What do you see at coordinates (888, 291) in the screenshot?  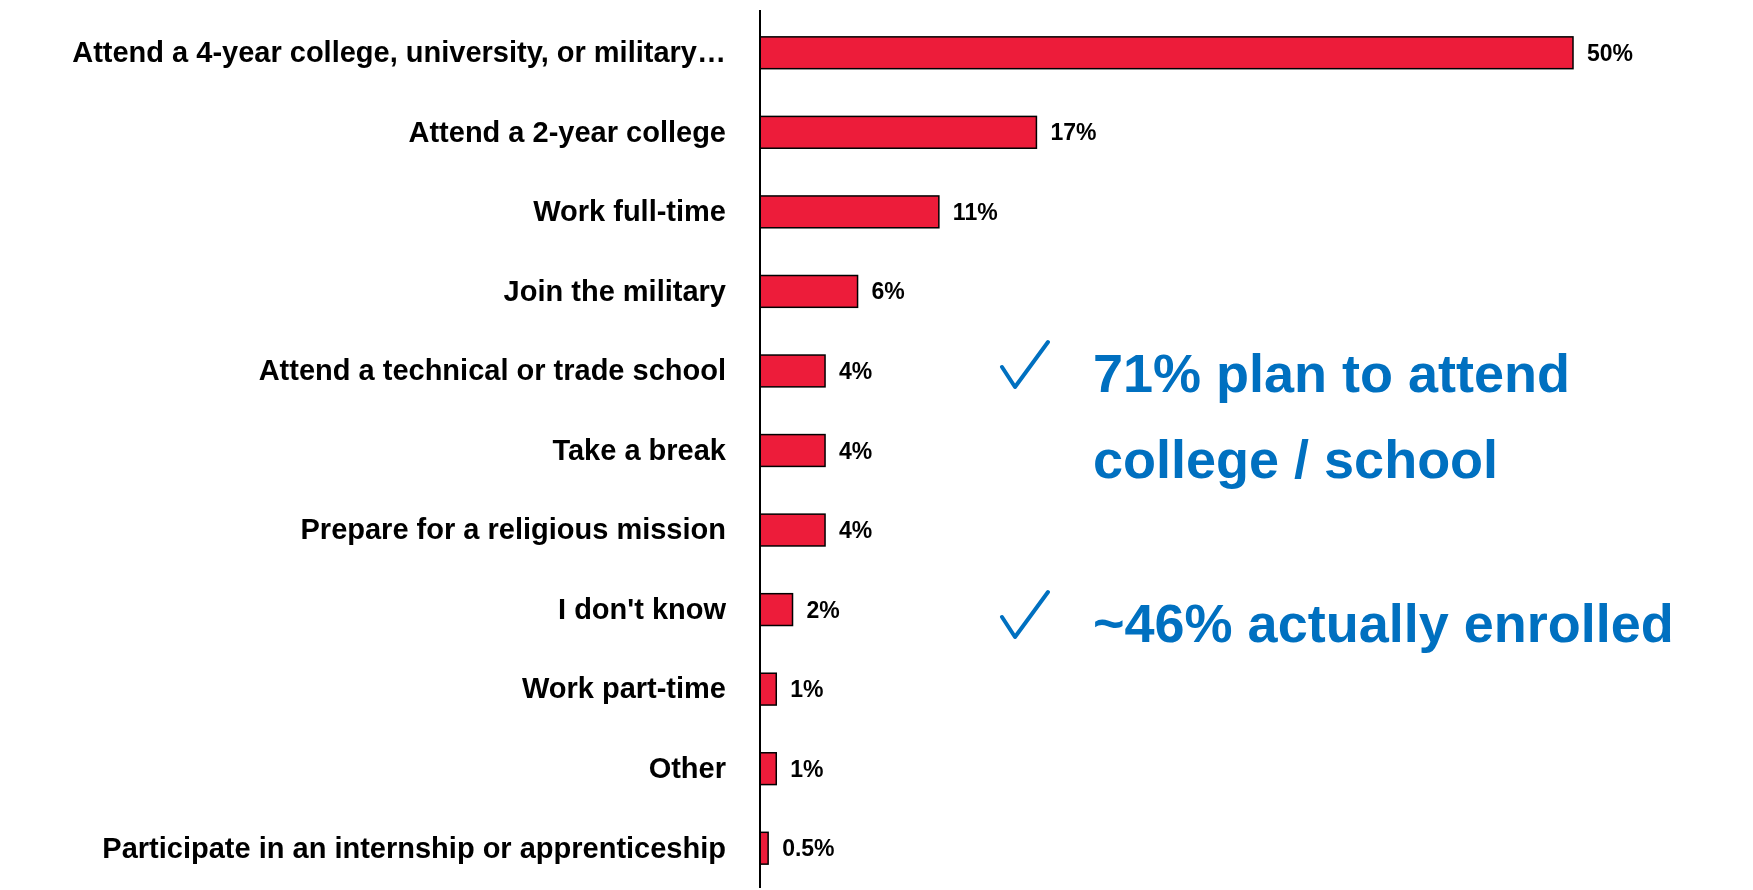 I see `data-label: 6%` at bounding box center [888, 291].